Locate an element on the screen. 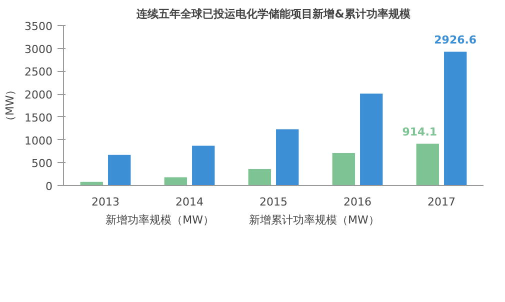 The width and height of the screenshot is (505, 302). y-tick-label: 1000 is located at coordinates (38, 141).